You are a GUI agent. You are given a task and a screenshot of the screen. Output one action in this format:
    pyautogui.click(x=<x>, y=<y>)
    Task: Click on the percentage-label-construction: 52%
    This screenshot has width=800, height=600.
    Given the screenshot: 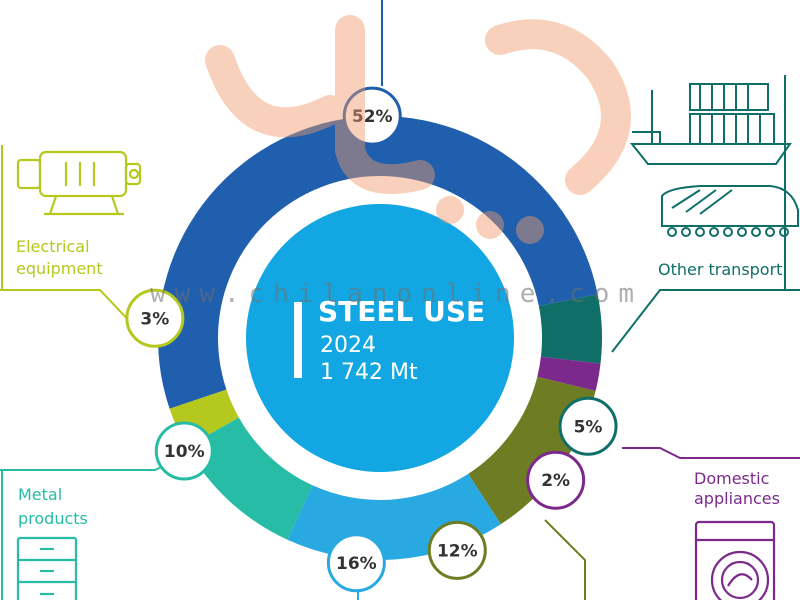 What is the action you would take?
    pyautogui.click(x=372, y=117)
    